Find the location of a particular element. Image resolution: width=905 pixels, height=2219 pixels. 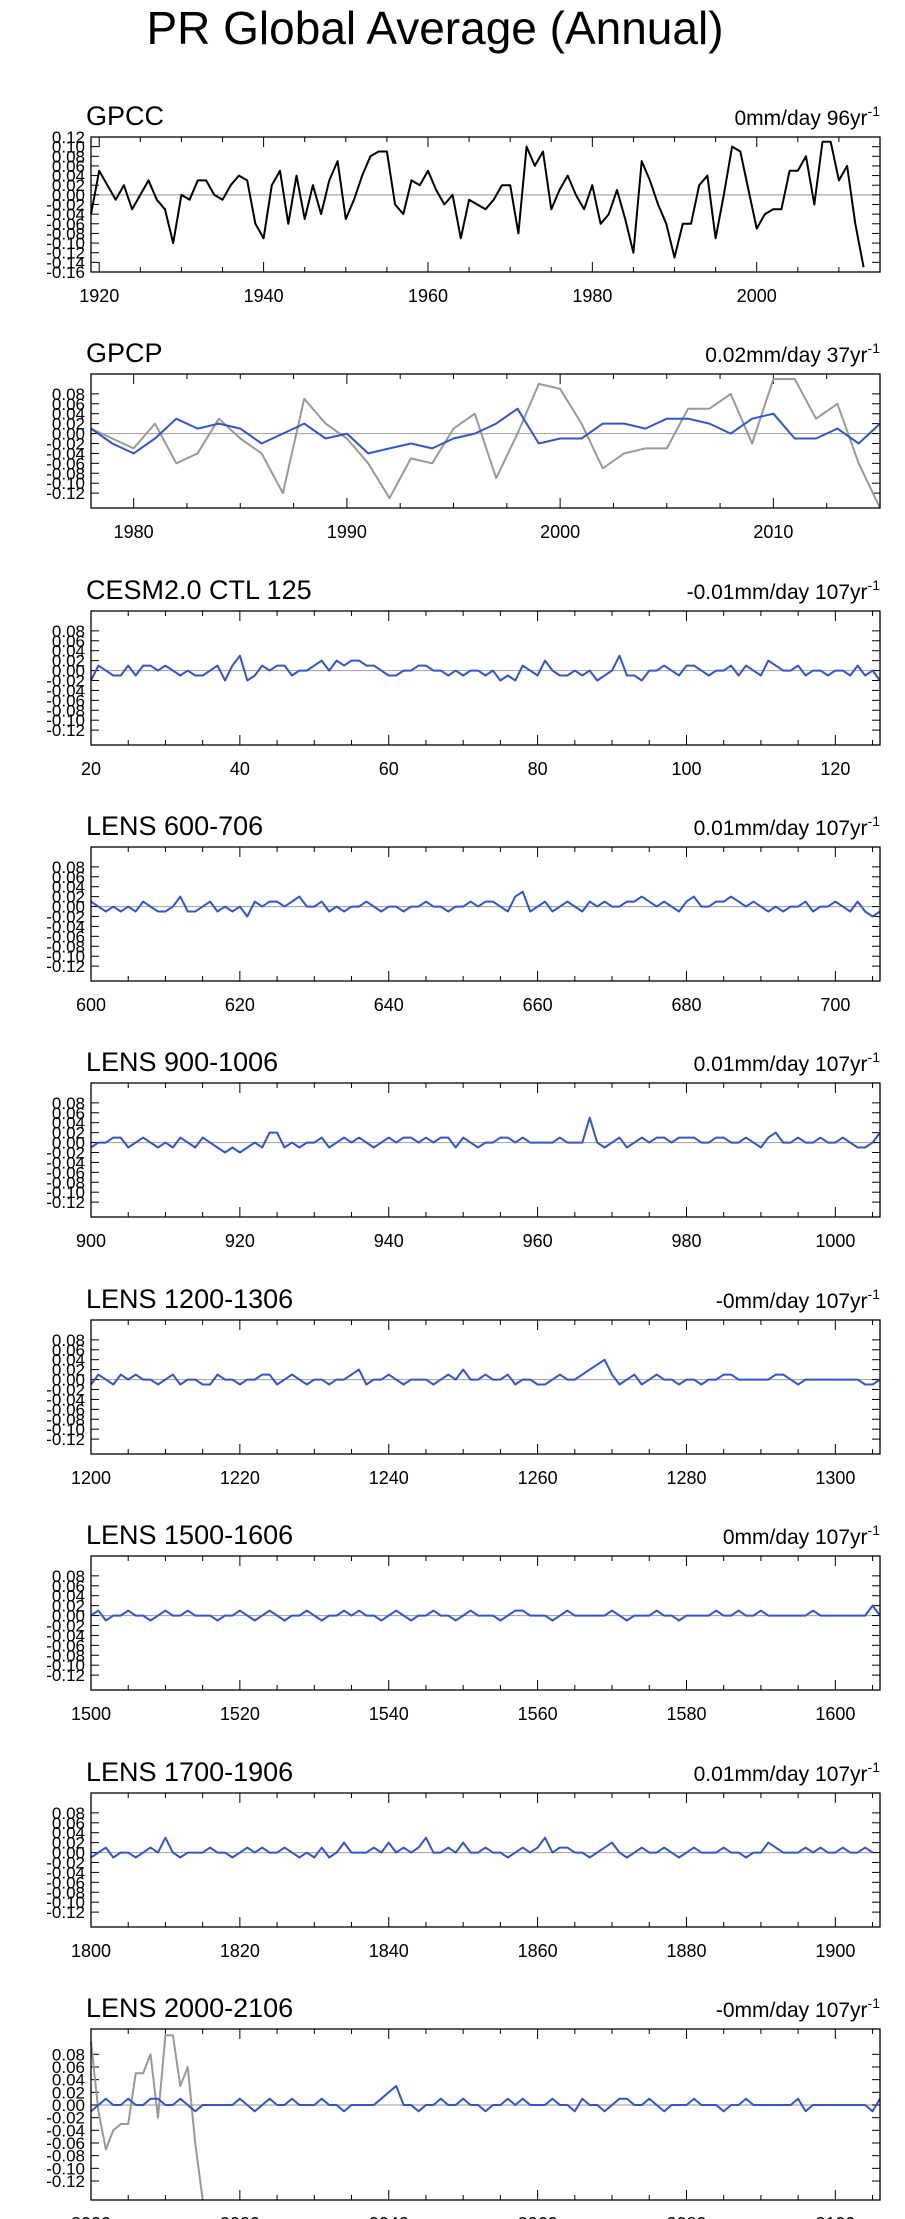

x-tick-label: 1860 is located at coordinates (538, 1951).